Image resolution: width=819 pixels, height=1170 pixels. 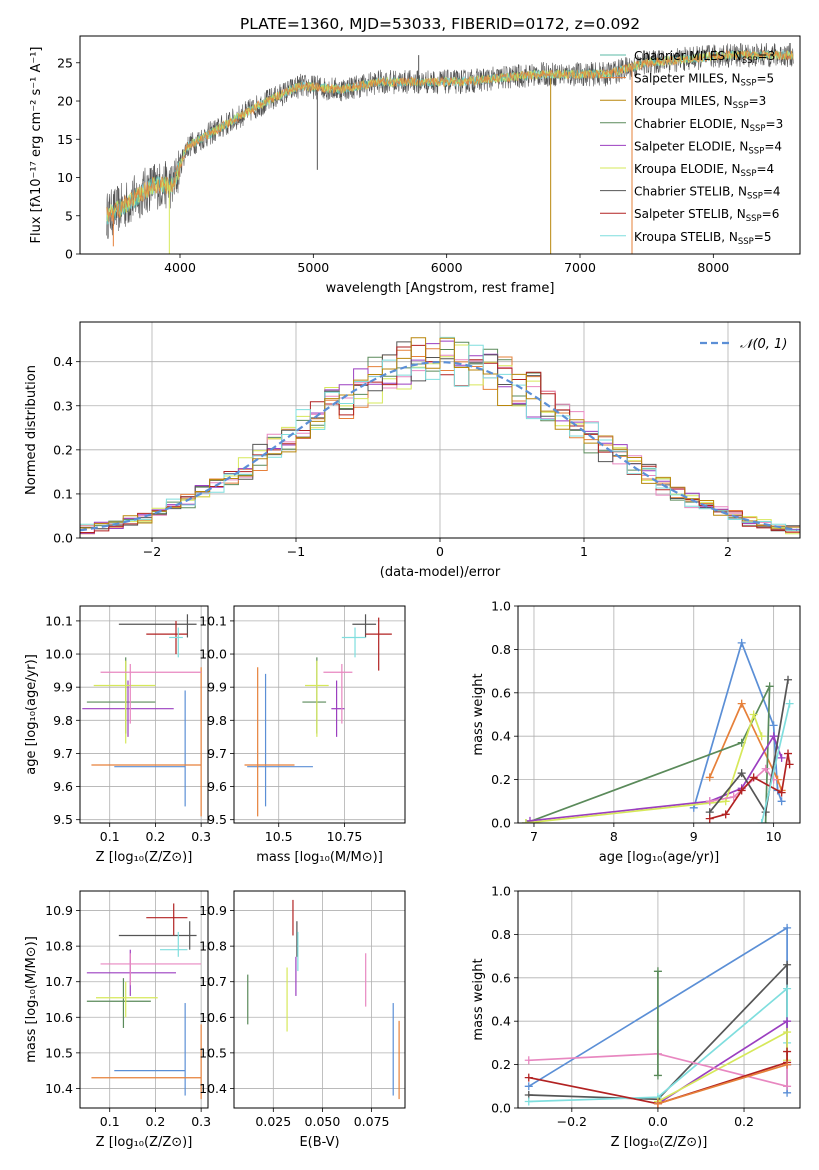 What do you see at coordinates (703, 238) in the screenshot?
I see `legend-entry: Kroupa STELIB, NSSP=5` at bounding box center [703, 238].